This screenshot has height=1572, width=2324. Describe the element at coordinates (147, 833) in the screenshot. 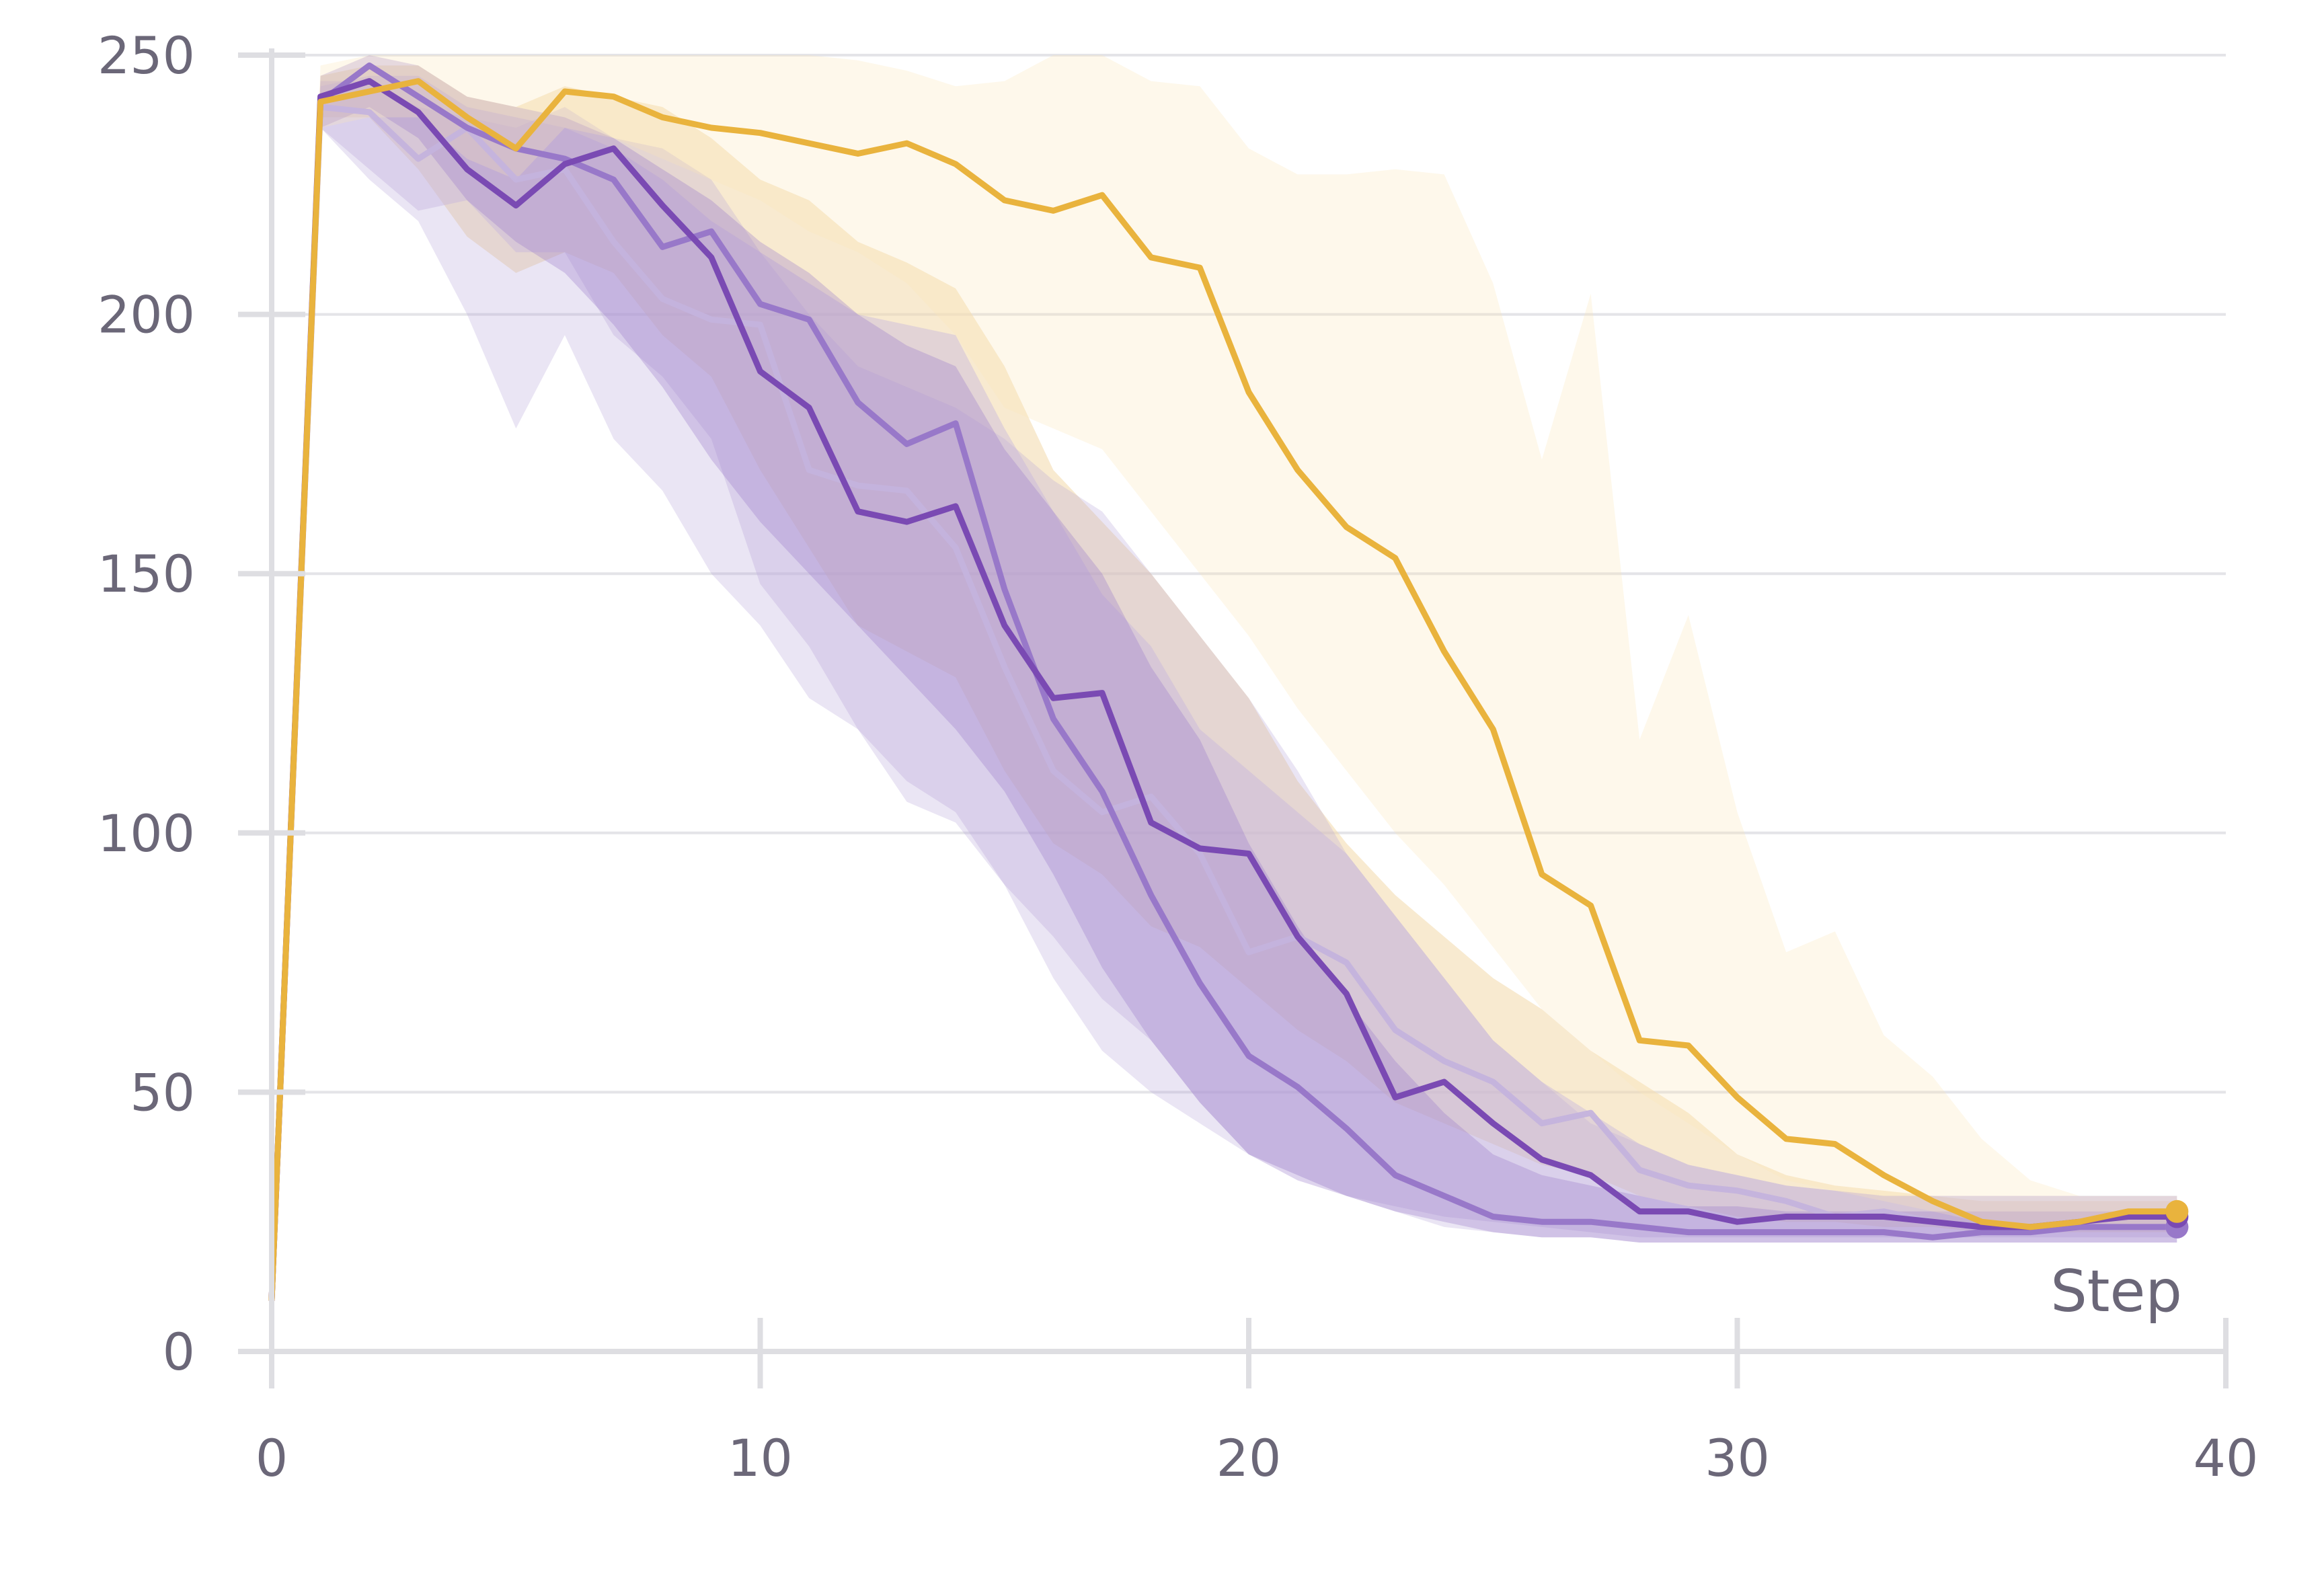

I see `y-tick-label: 100` at that location.